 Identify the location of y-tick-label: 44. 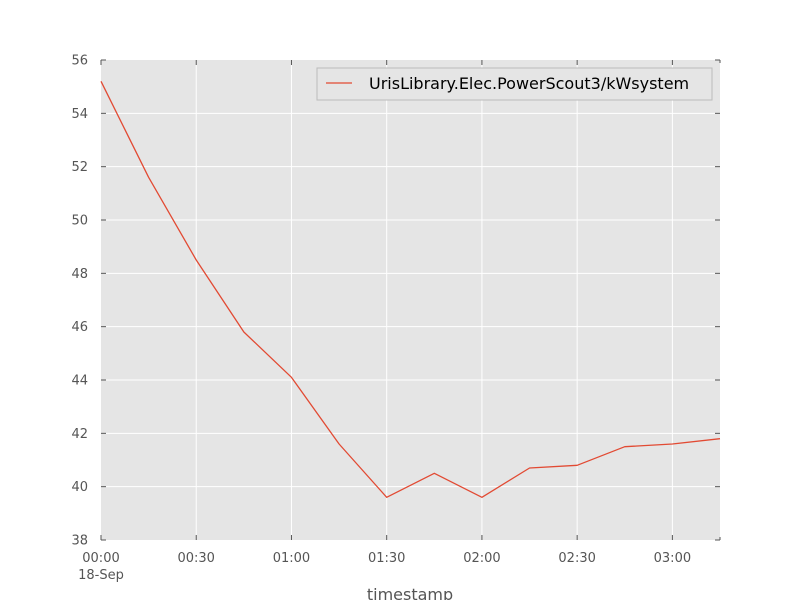
(79, 381).